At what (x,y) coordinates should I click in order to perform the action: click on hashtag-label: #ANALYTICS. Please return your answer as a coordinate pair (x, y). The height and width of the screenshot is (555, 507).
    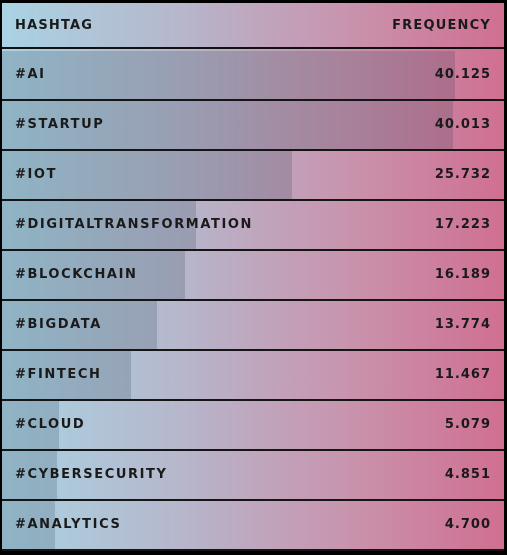
    Looking at the image, I should click on (68, 524).